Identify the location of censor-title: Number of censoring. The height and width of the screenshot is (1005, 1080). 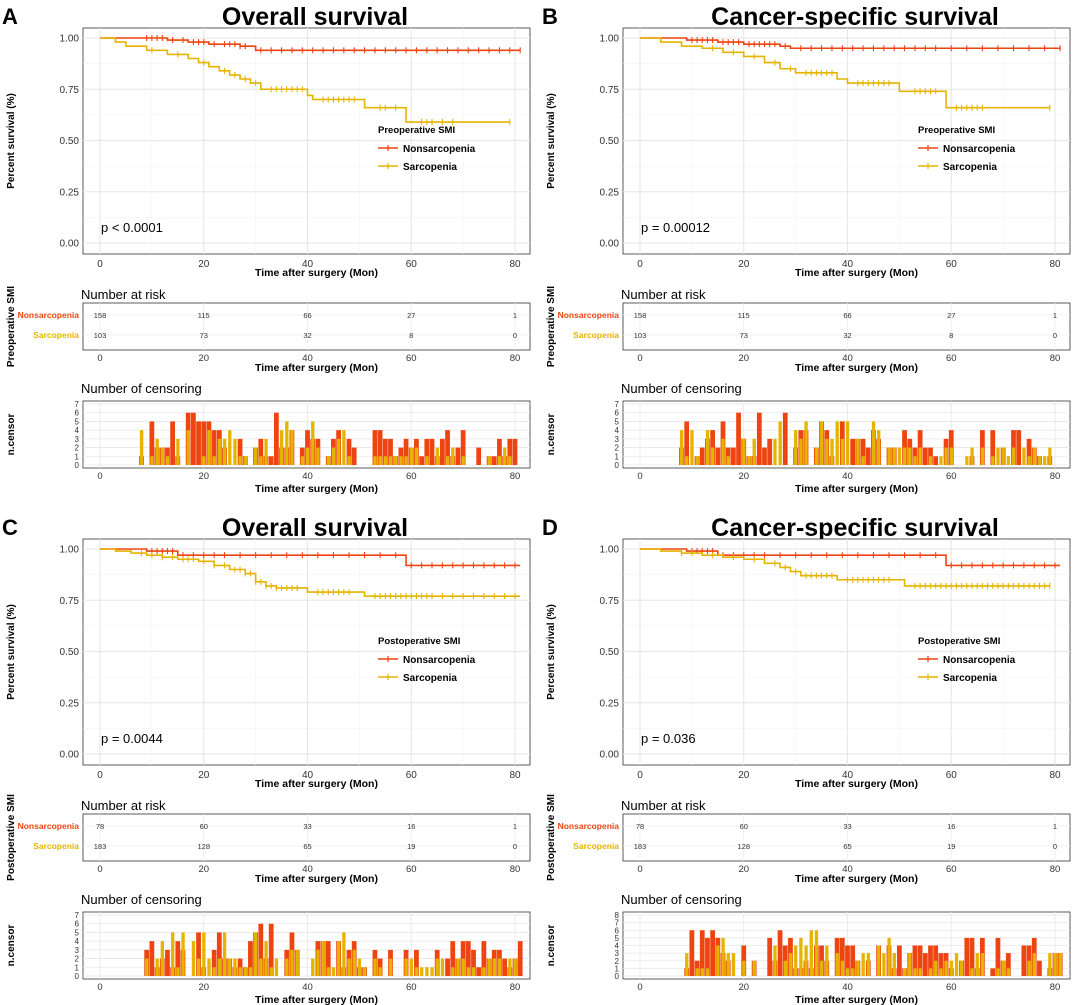
(681, 899).